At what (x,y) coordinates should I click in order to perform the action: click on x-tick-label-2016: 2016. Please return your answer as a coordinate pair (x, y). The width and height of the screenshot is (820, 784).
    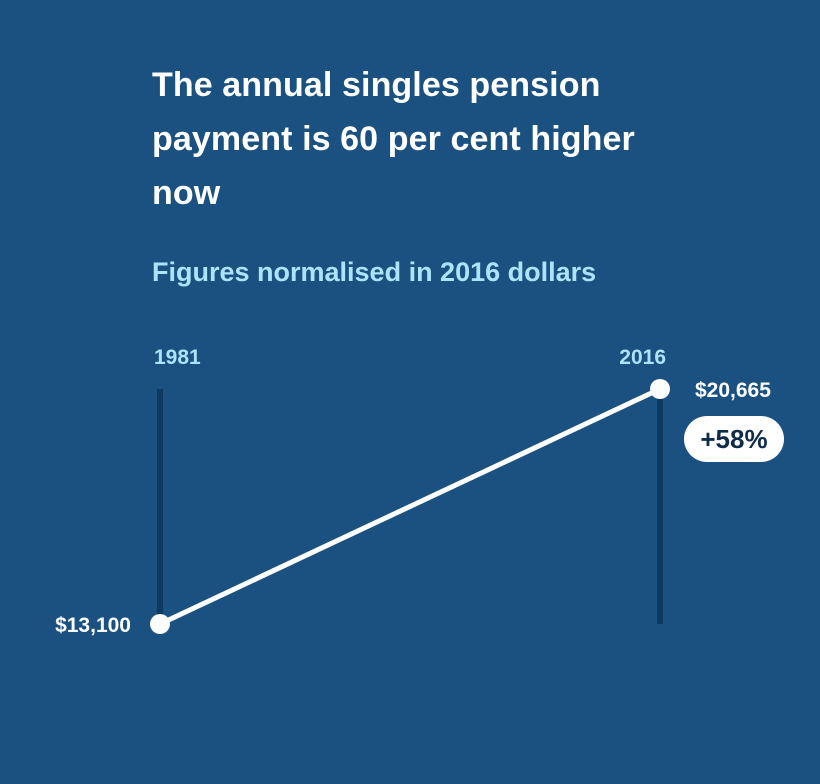
    Looking at the image, I should click on (642, 357).